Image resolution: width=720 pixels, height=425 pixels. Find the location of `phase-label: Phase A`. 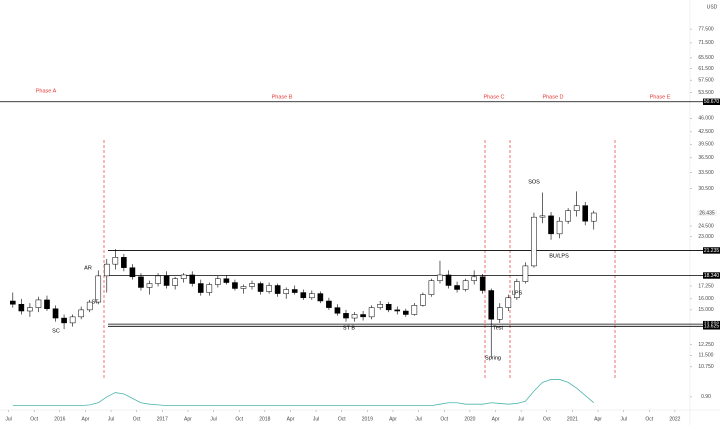

phase-label: Phase A is located at coordinates (46, 91).